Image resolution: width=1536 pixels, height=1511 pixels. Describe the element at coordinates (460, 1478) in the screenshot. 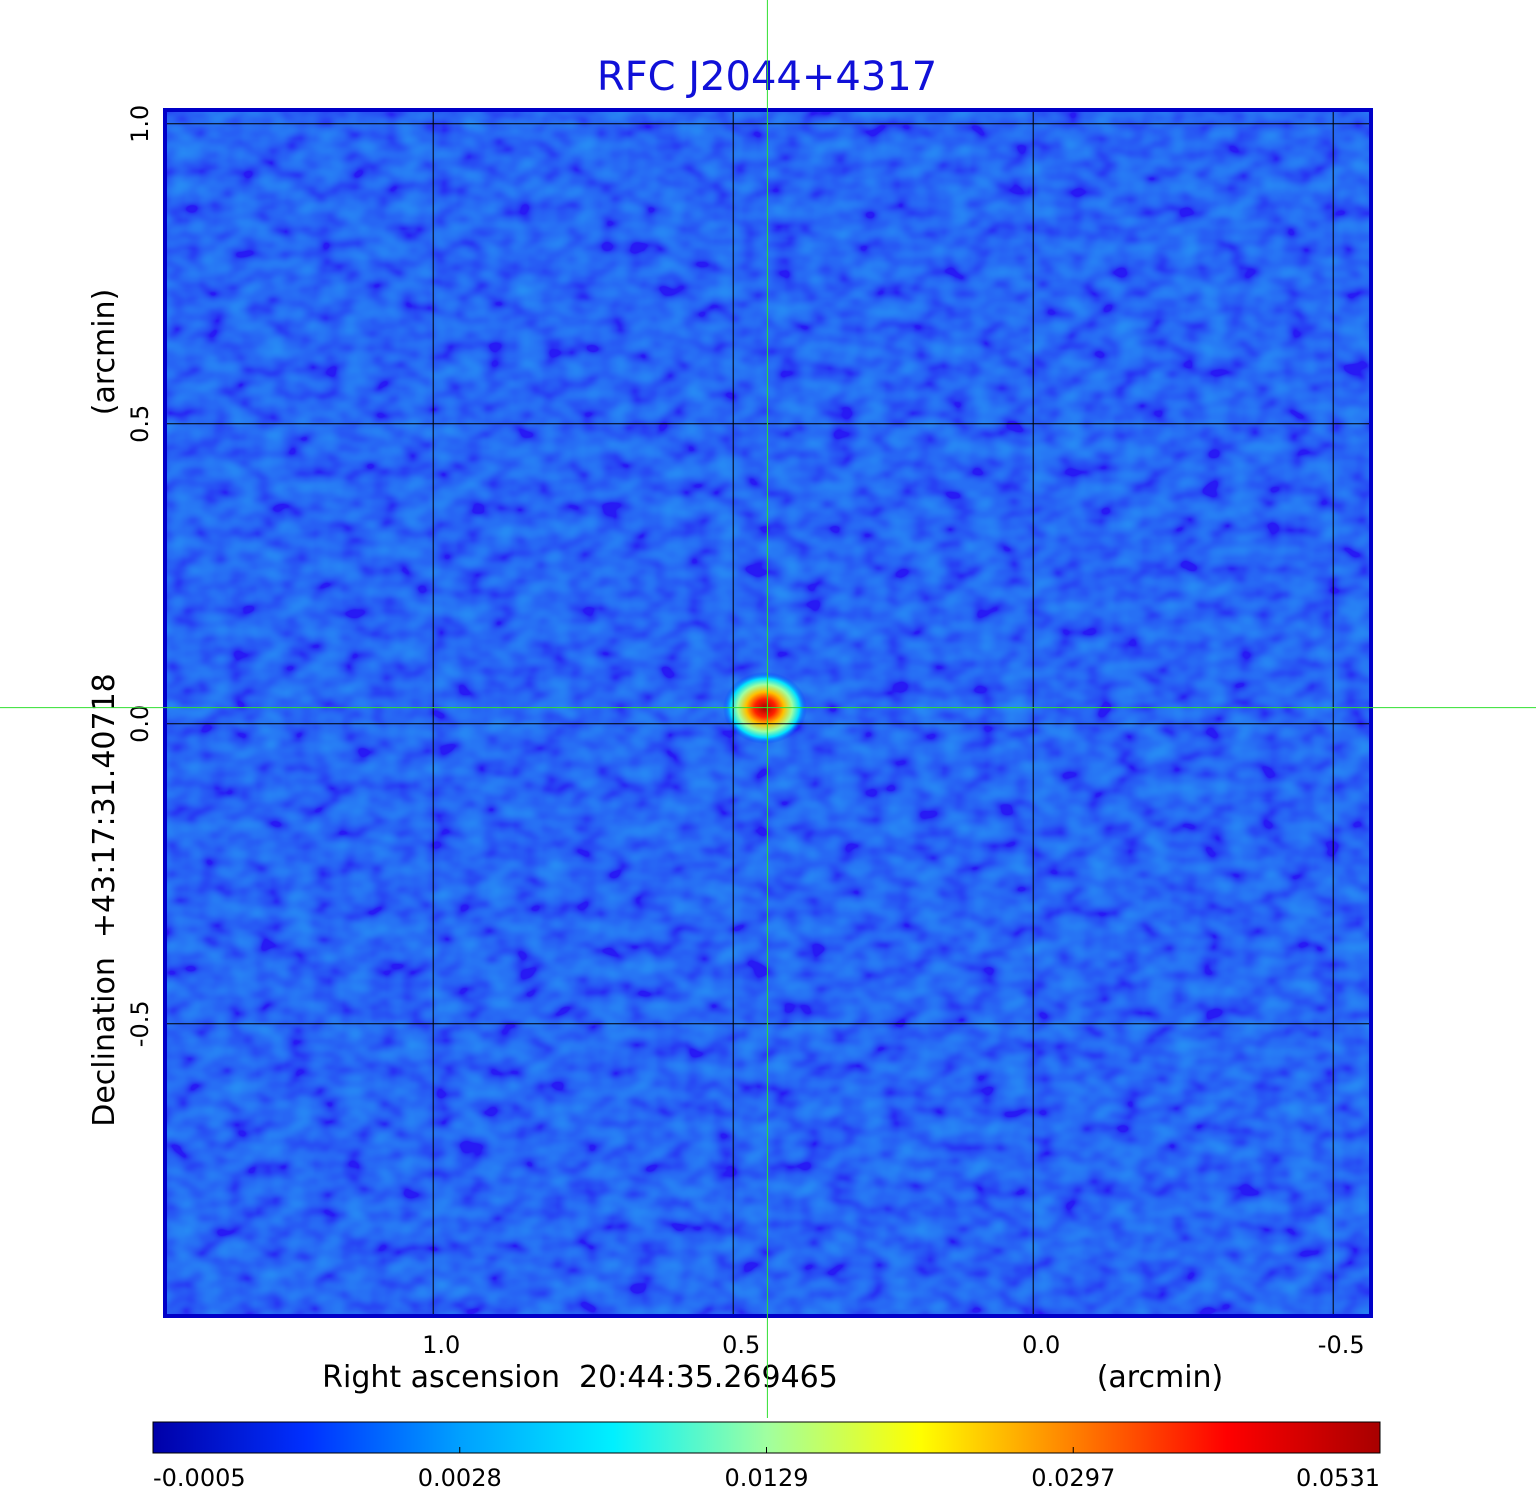

I see `colorbar-tick-label: 0.0028` at that location.